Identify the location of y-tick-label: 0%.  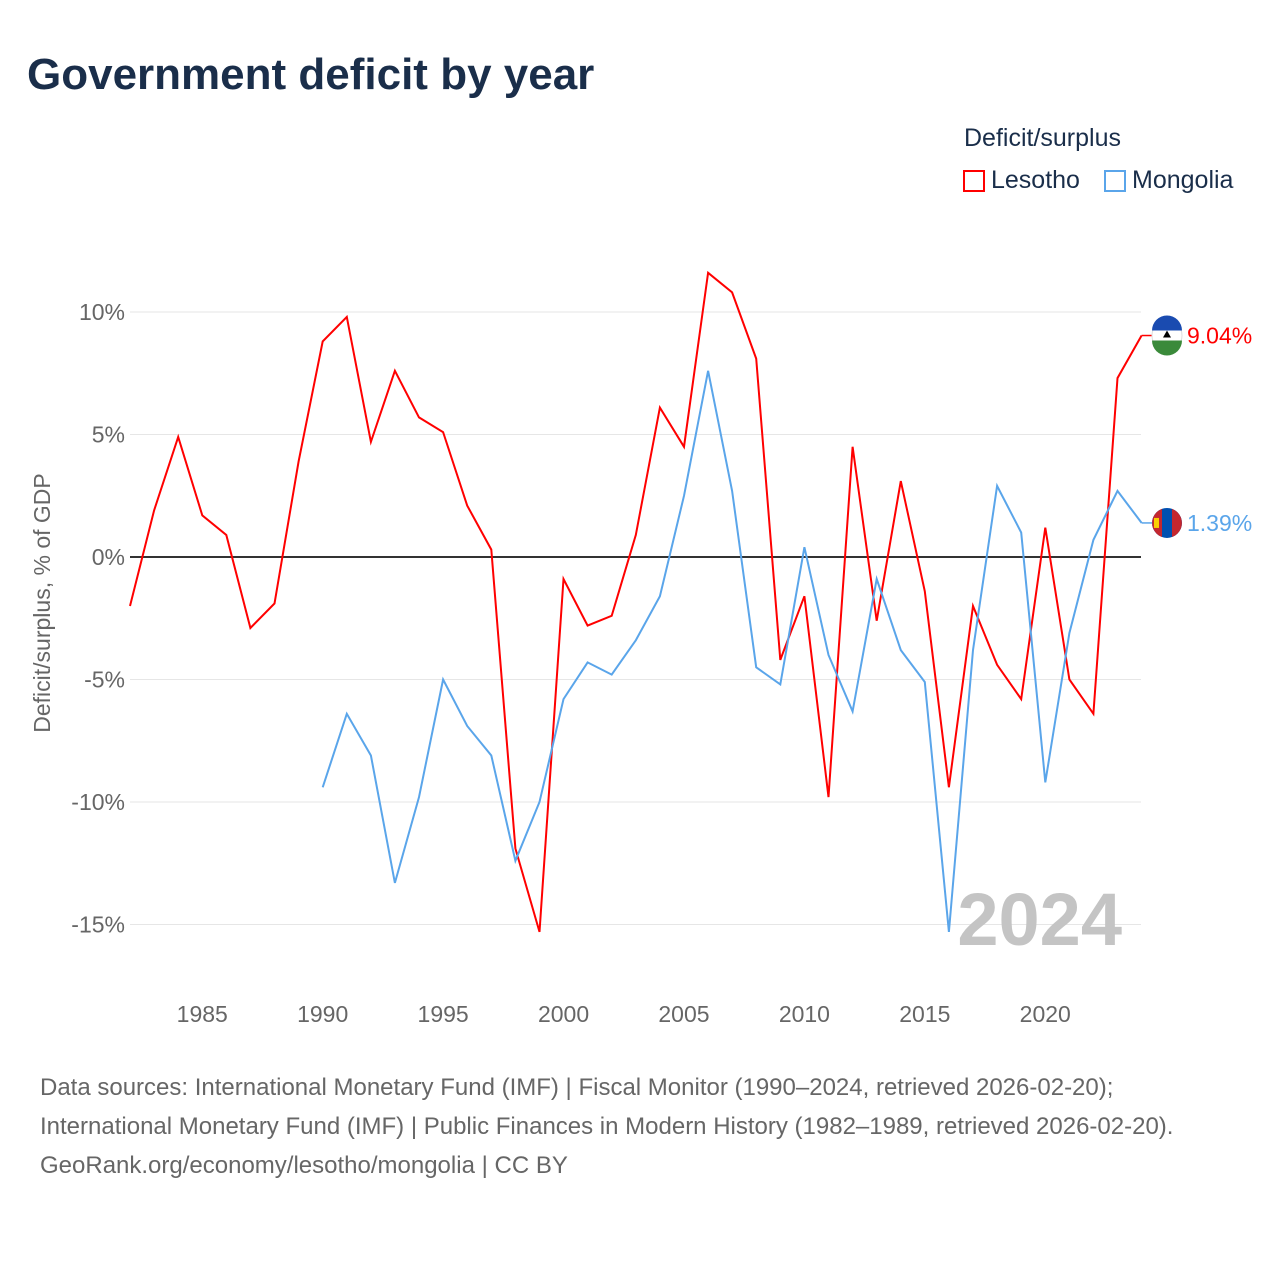
(108, 557).